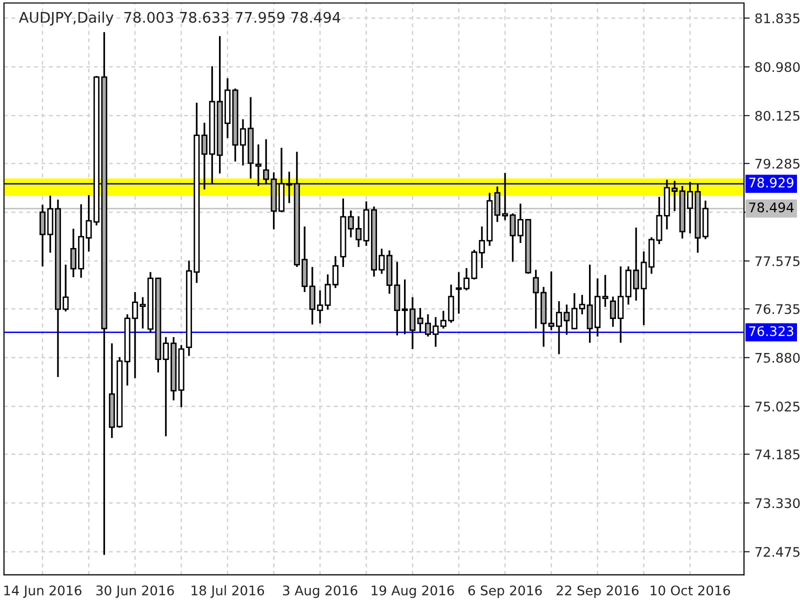  What do you see at coordinates (777, 18) in the screenshot?
I see `y-tick-label: 81.835` at bounding box center [777, 18].